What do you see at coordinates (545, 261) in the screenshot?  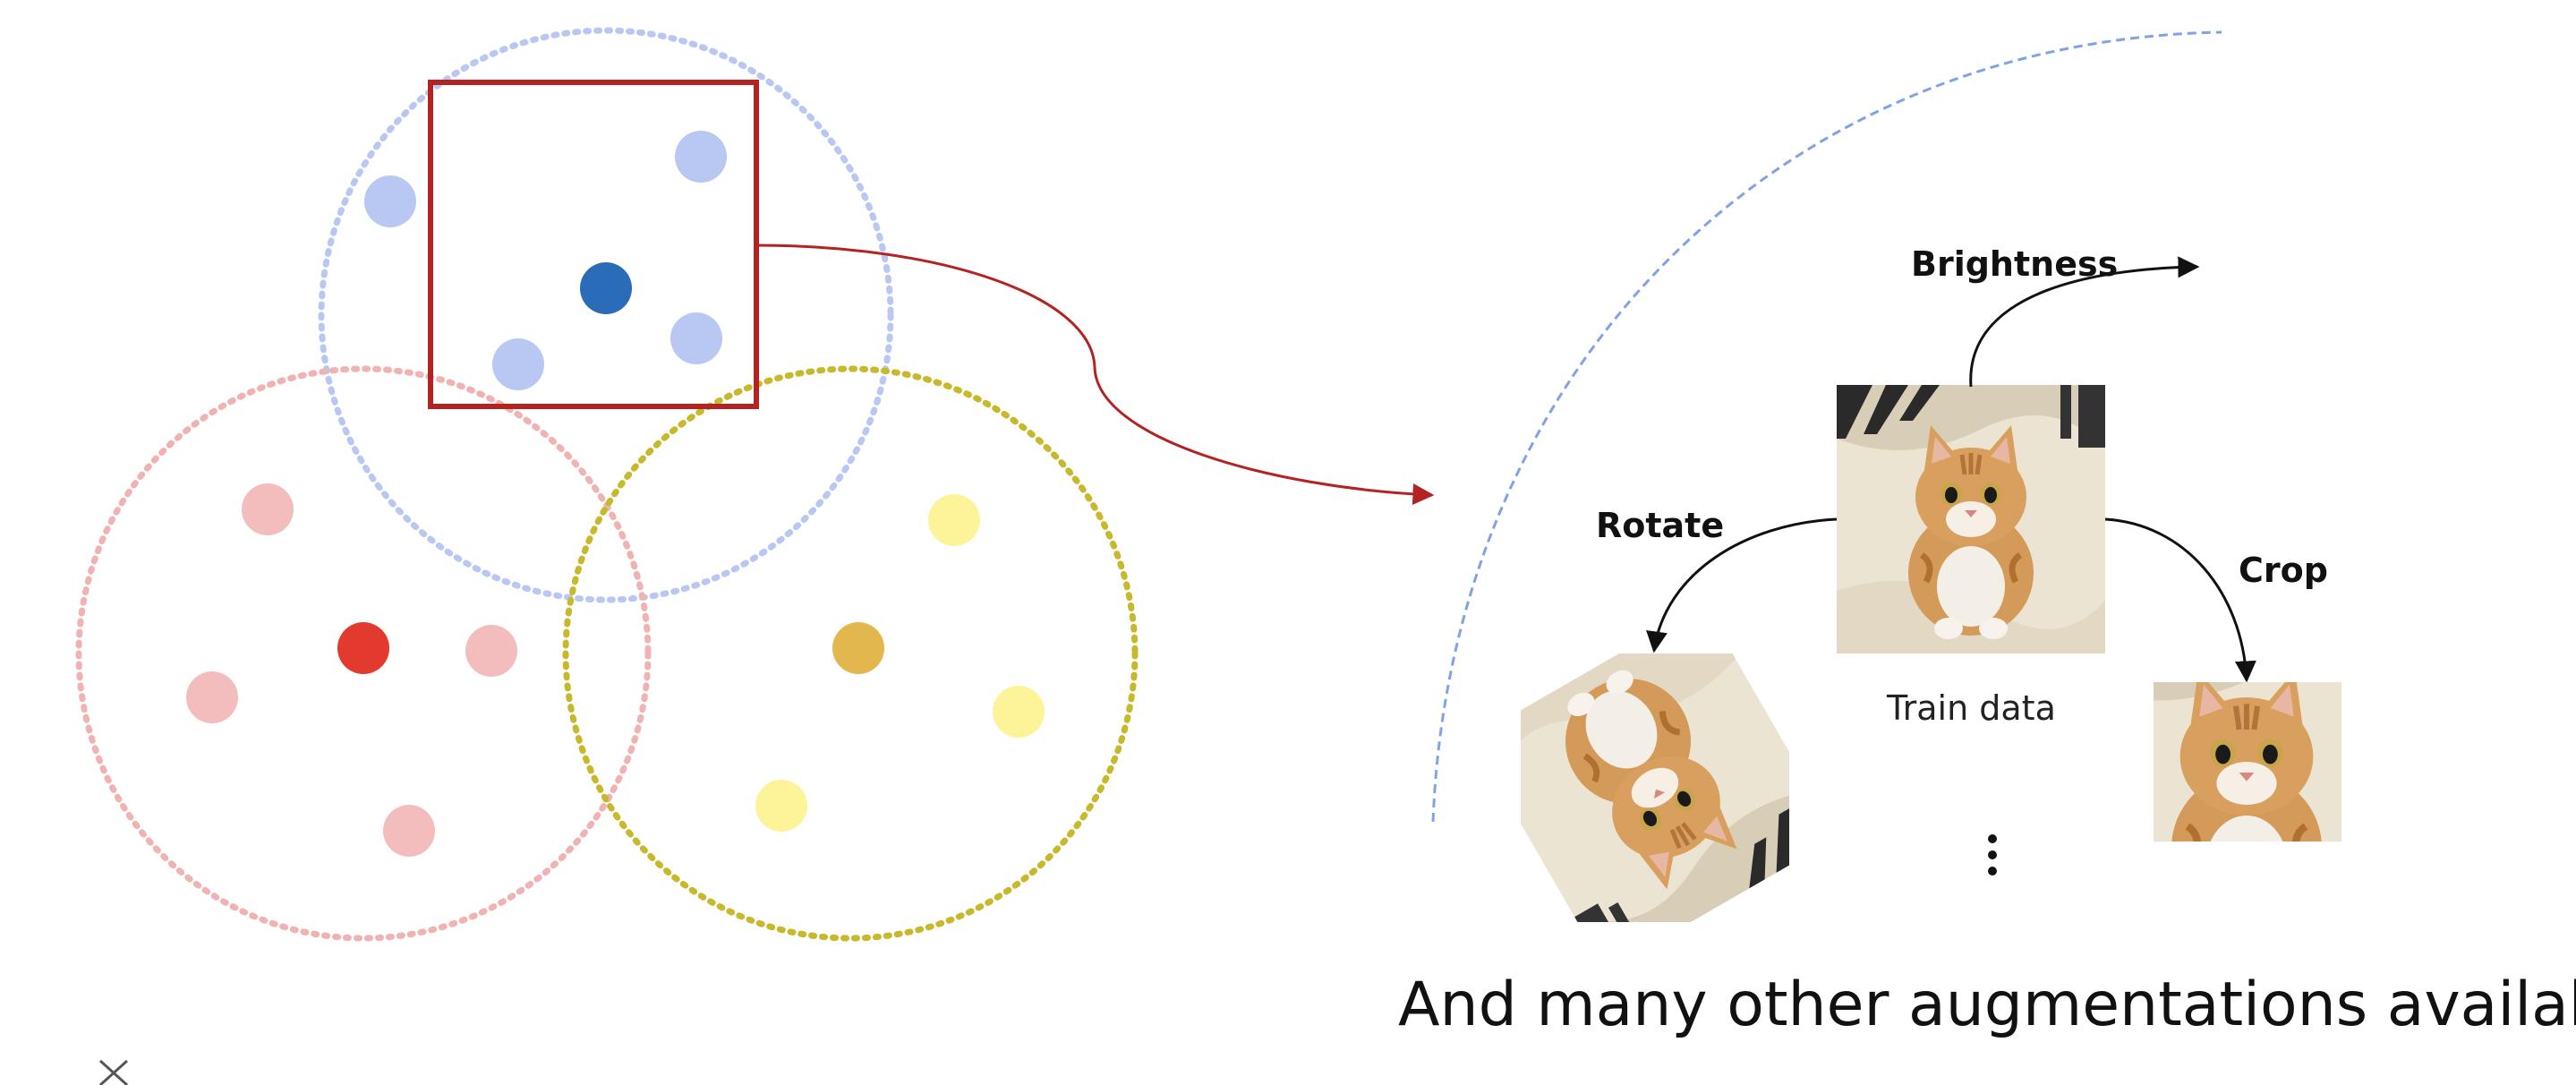 I see `blue-points` at bounding box center [545, 261].